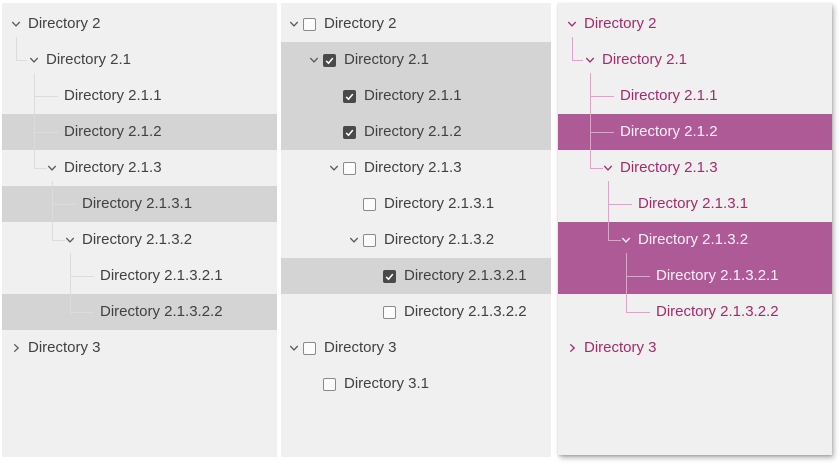 Image resolution: width=840 pixels, height=470 pixels. I want to click on tree-item-label: Directory 2.1.3, so click(413, 167).